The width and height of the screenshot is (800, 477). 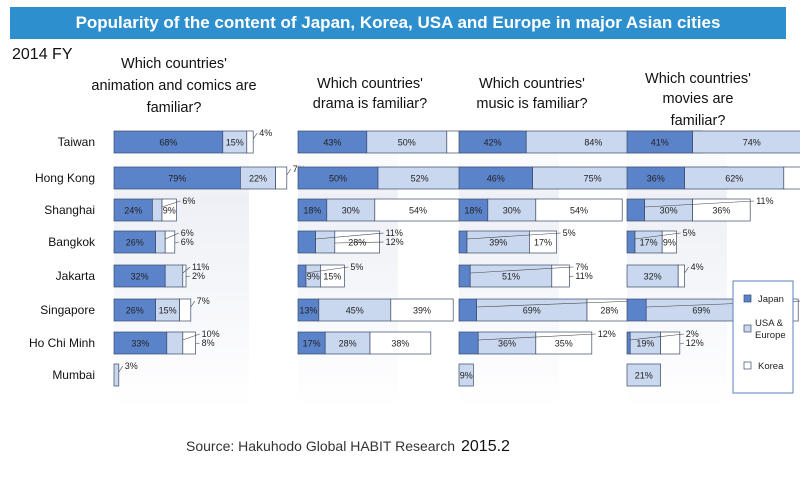 I want to click on data-label-usa-europe-ho-chi-minh: 36%, so click(x=507, y=344).